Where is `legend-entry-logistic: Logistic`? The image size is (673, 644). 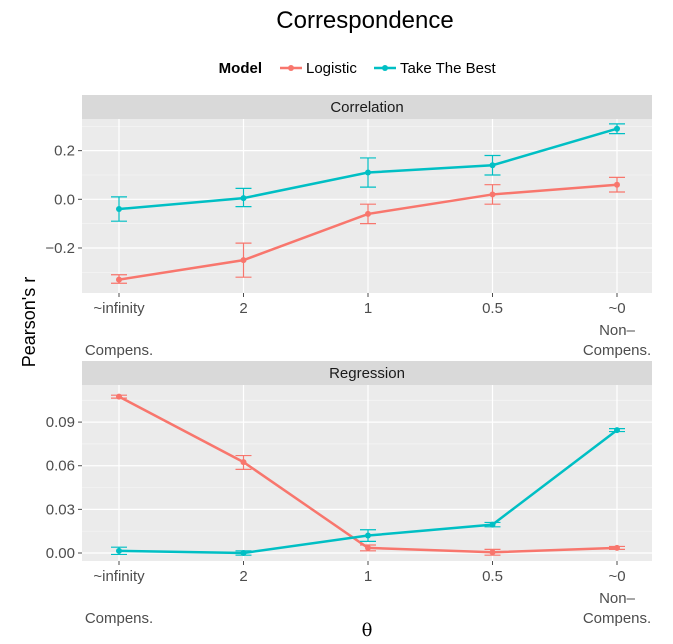
legend-entry-logistic: Logistic is located at coordinates (318, 68).